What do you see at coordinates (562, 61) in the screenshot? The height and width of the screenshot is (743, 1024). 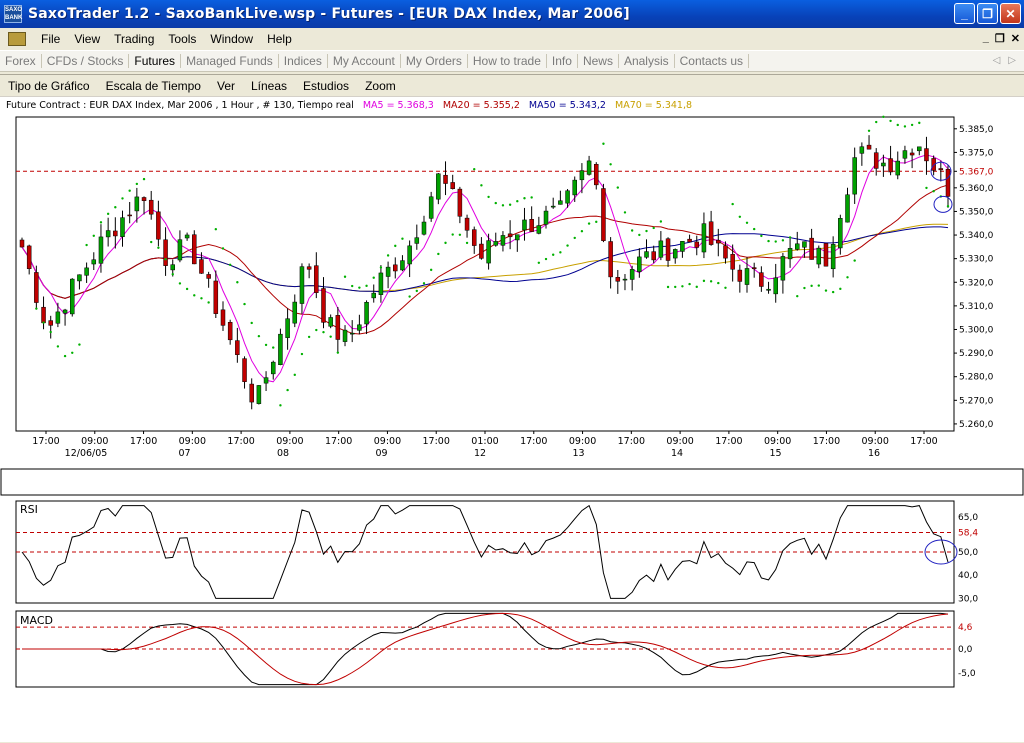 I see `nav-info: Info` at bounding box center [562, 61].